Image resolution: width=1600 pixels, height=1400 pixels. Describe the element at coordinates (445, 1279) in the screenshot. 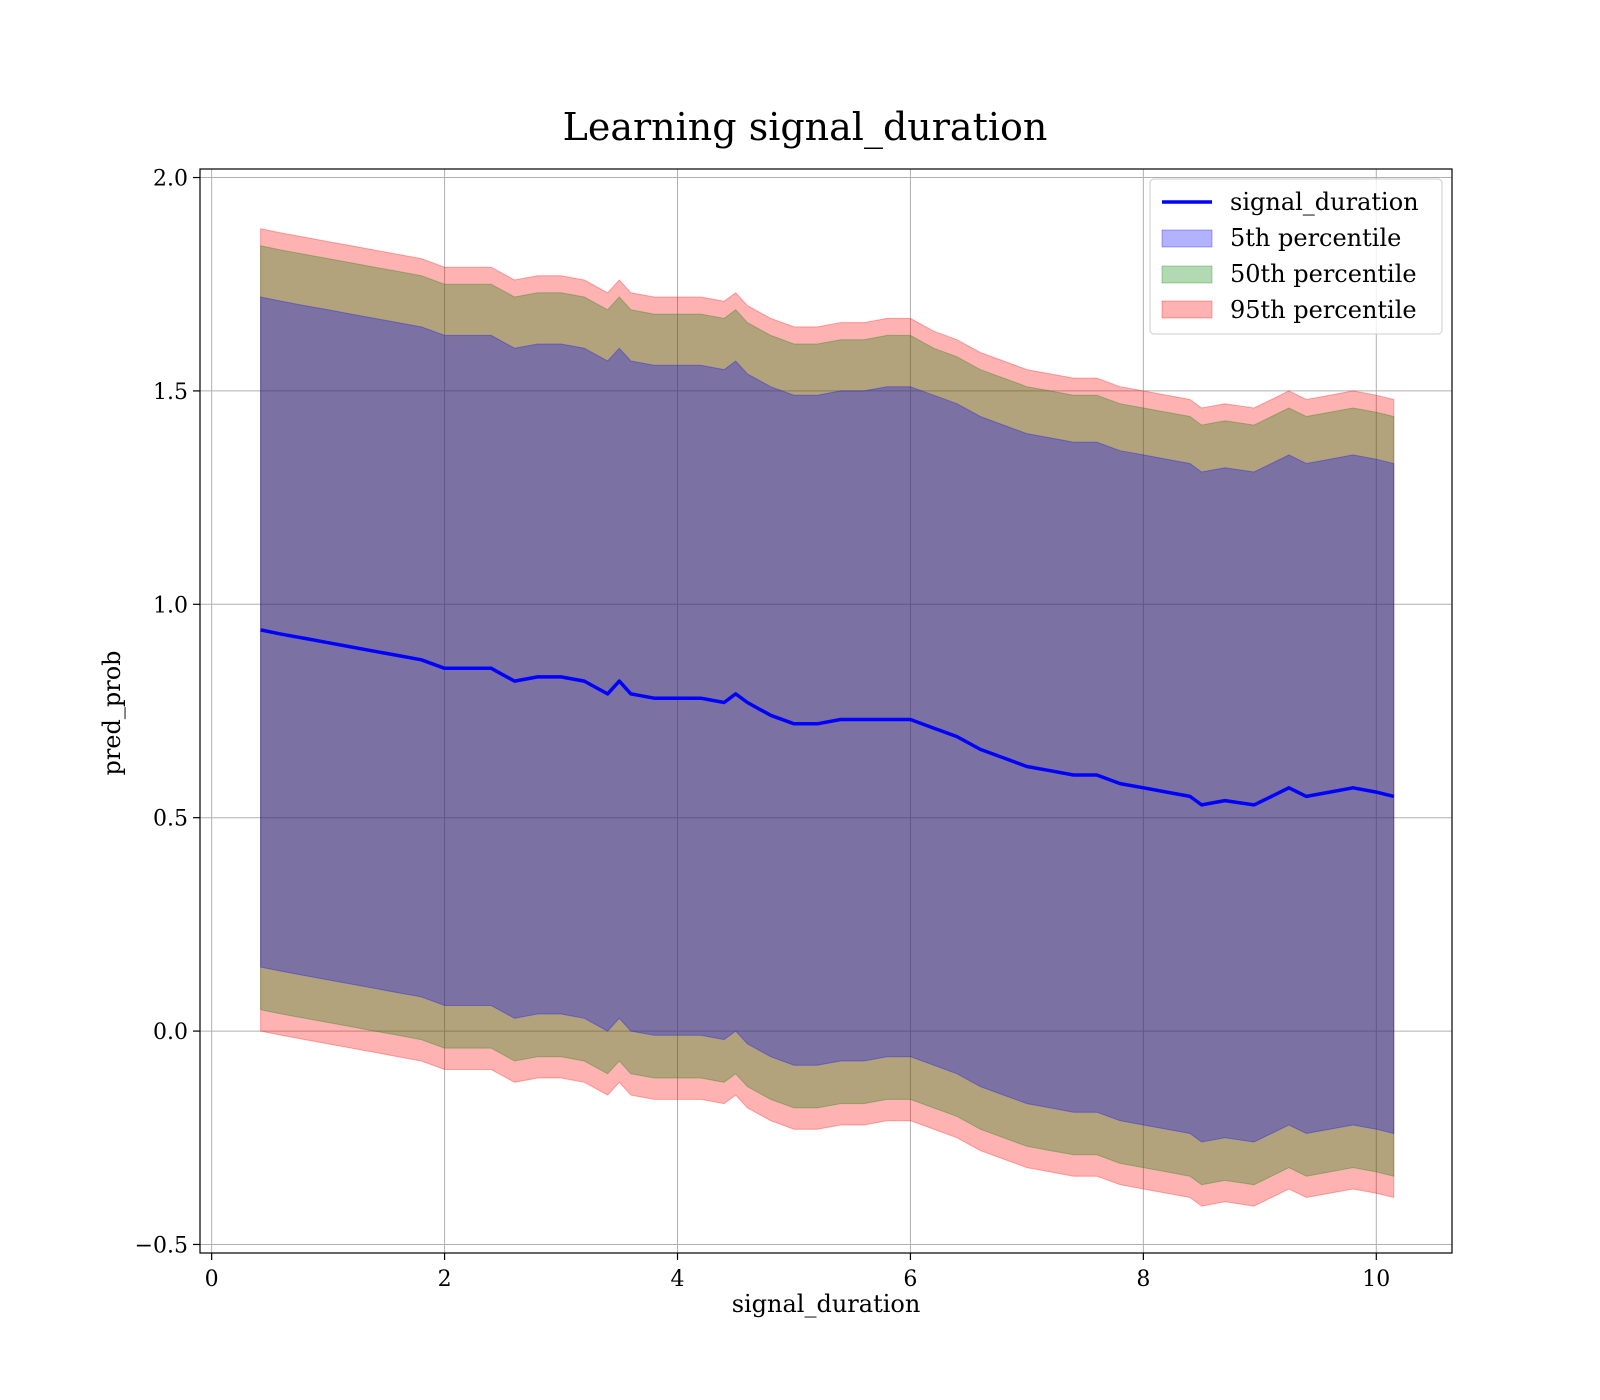

I see `x-tick-label: 2` at that location.